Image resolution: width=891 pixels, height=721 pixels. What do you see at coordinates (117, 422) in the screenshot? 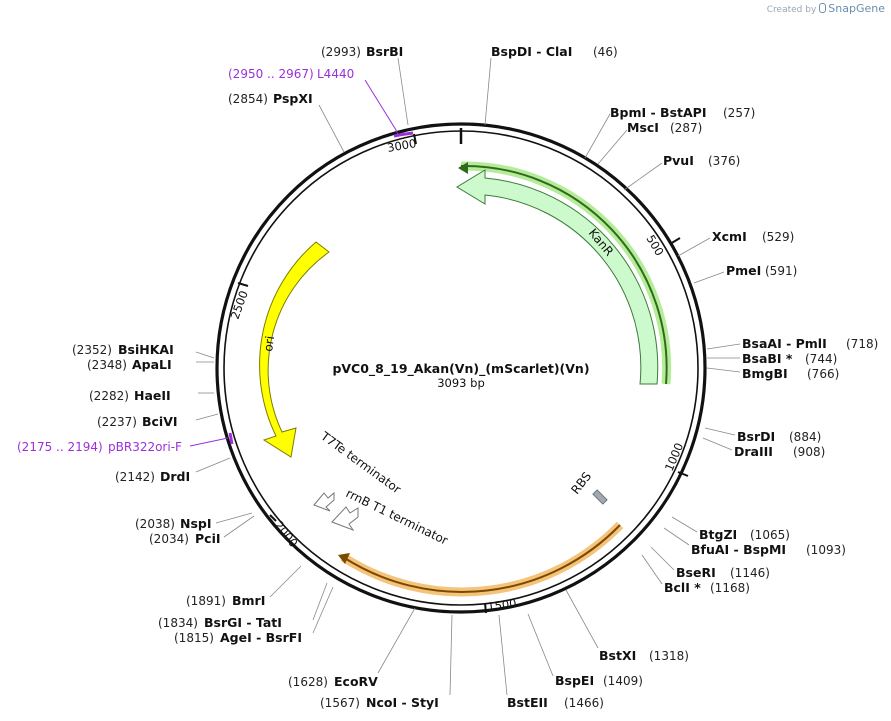
I see `svg-text: (2237)` at bounding box center [117, 422].